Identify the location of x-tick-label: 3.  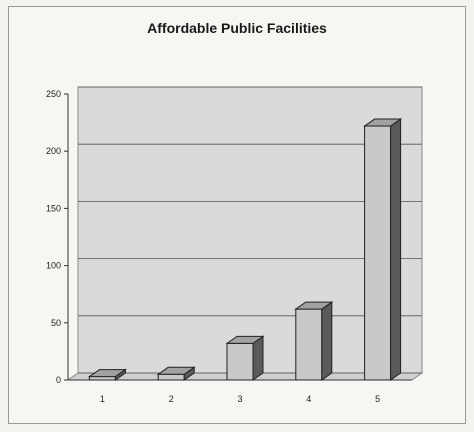
(239, 399).